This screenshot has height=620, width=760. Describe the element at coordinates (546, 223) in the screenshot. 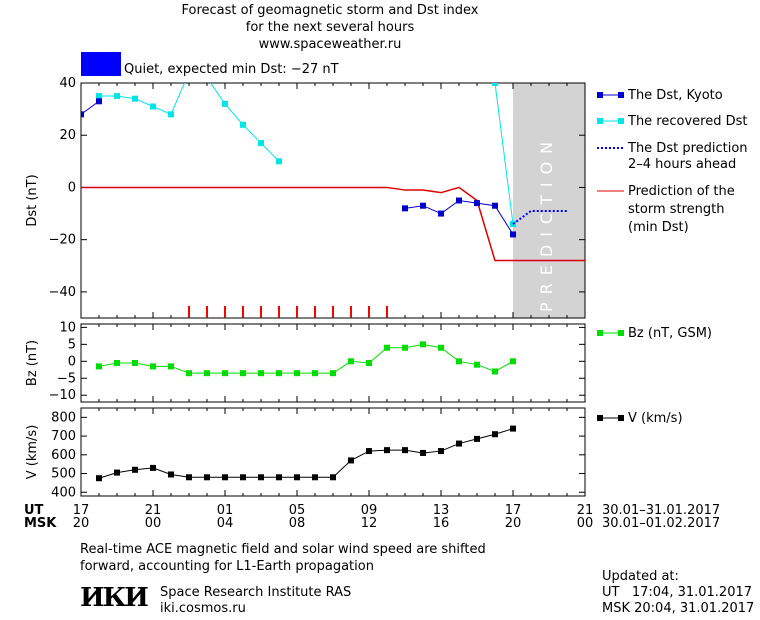

I see `prediction-label: PREDICTION` at that location.